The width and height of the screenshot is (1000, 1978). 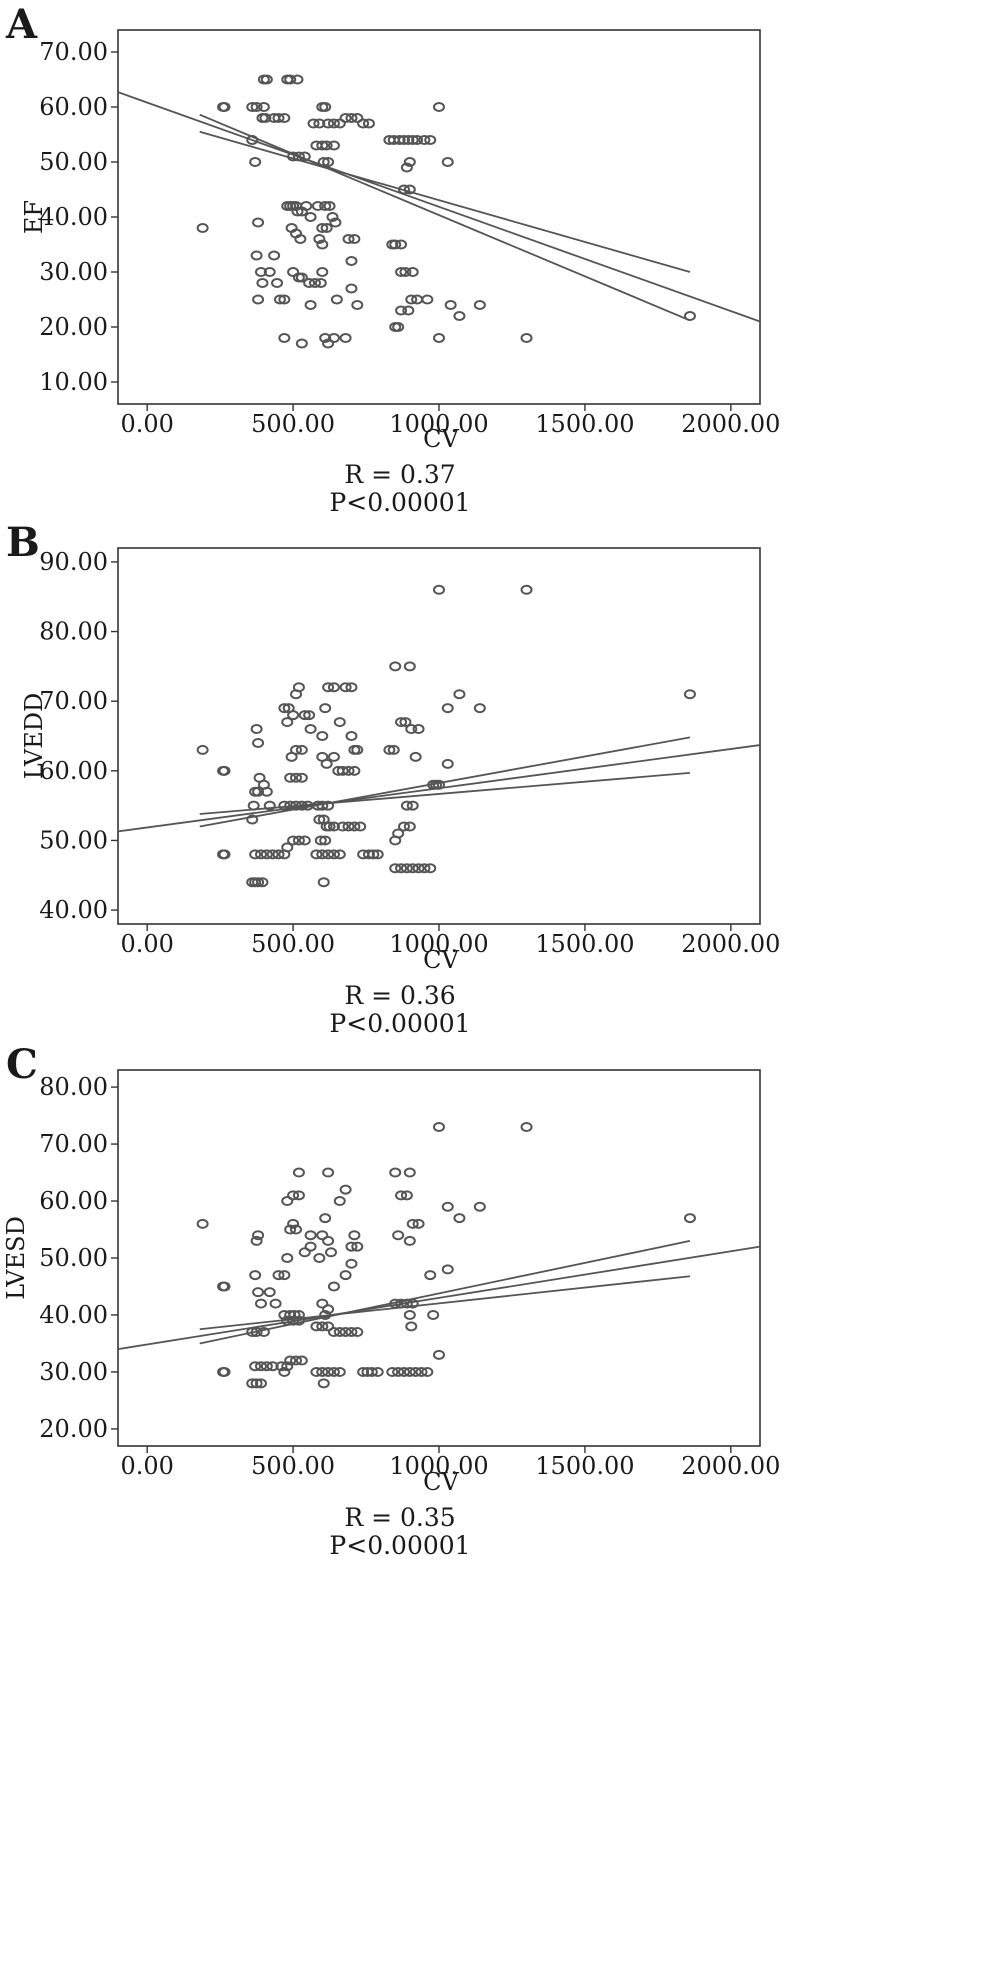 I want to click on r-value: R = 0.37, so click(x=399, y=474).